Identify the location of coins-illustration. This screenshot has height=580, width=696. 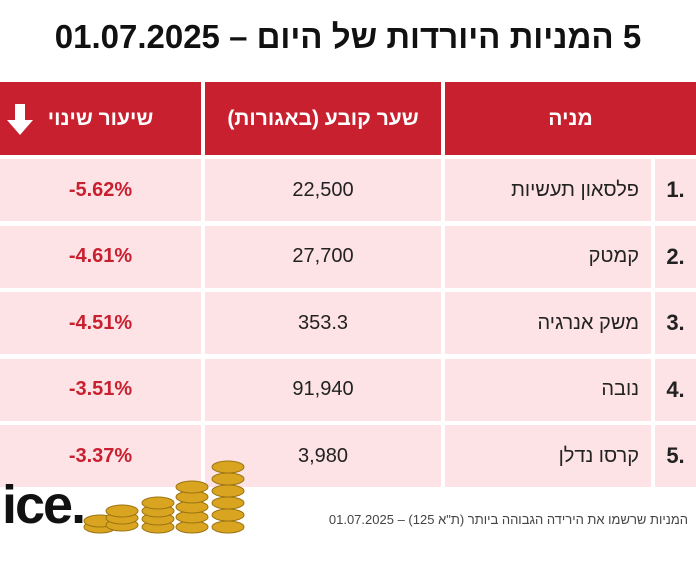
(164, 497).